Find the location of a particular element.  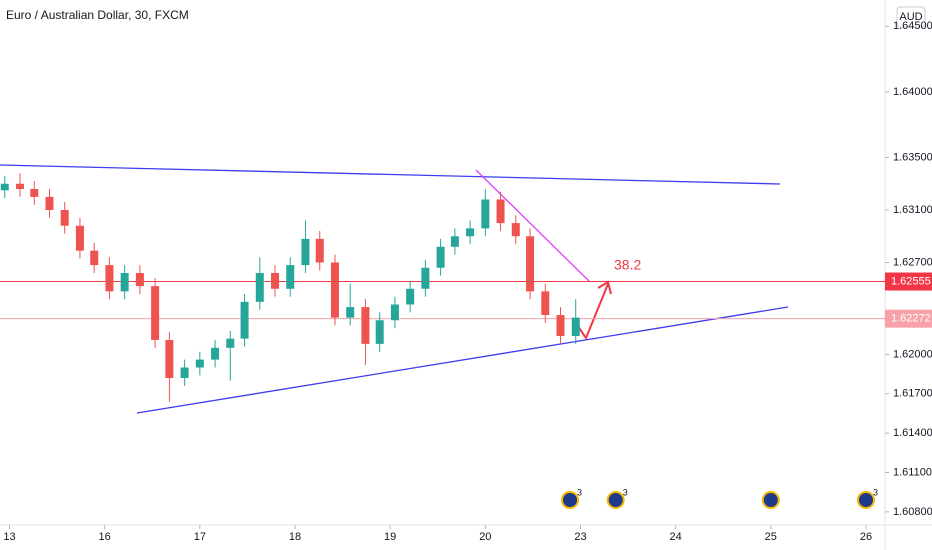

x-tick-label: 16 is located at coordinates (105, 537).